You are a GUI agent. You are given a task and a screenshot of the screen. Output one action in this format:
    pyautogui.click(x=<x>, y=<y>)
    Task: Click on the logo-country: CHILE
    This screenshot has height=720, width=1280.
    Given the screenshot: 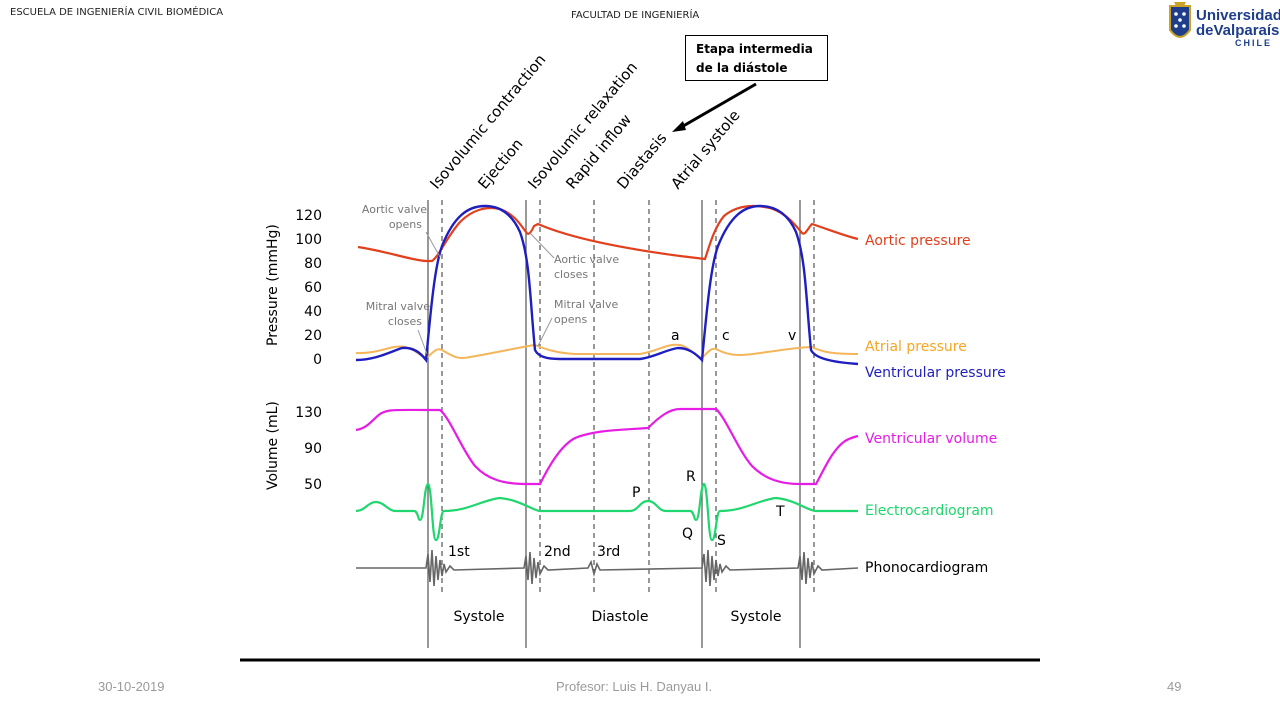 What is the action you would take?
    pyautogui.click(x=1253, y=43)
    